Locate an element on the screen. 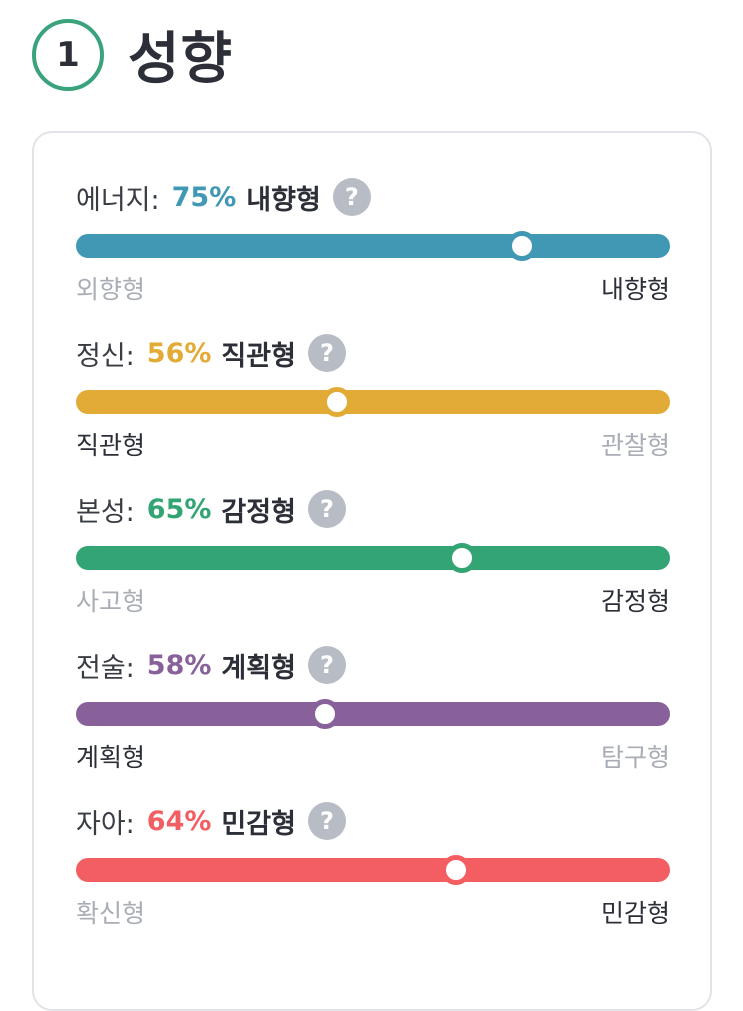 The width and height of the screenshot is (743, 1011). trait-right-label: 관찰형 is located at coordinates (635, 445).